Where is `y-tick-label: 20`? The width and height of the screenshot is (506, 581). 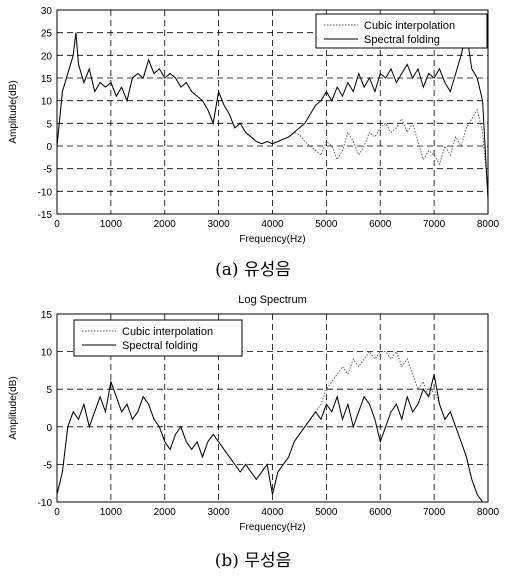
y-tick-label: 20 is located at coordinates (47, 56).